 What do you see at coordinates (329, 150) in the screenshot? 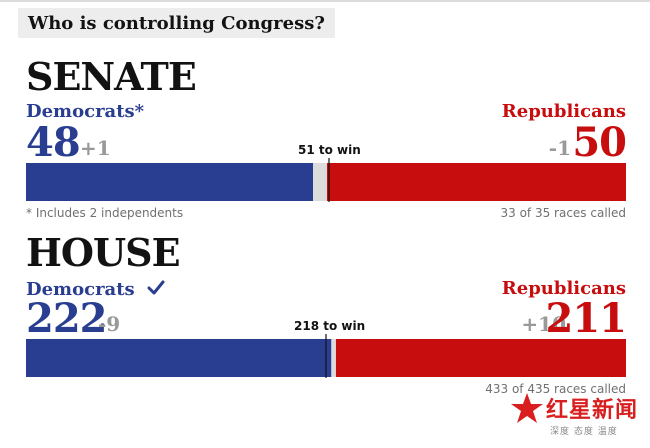
I see `majority-label: 51 to win` at bounding box center [329, 150].